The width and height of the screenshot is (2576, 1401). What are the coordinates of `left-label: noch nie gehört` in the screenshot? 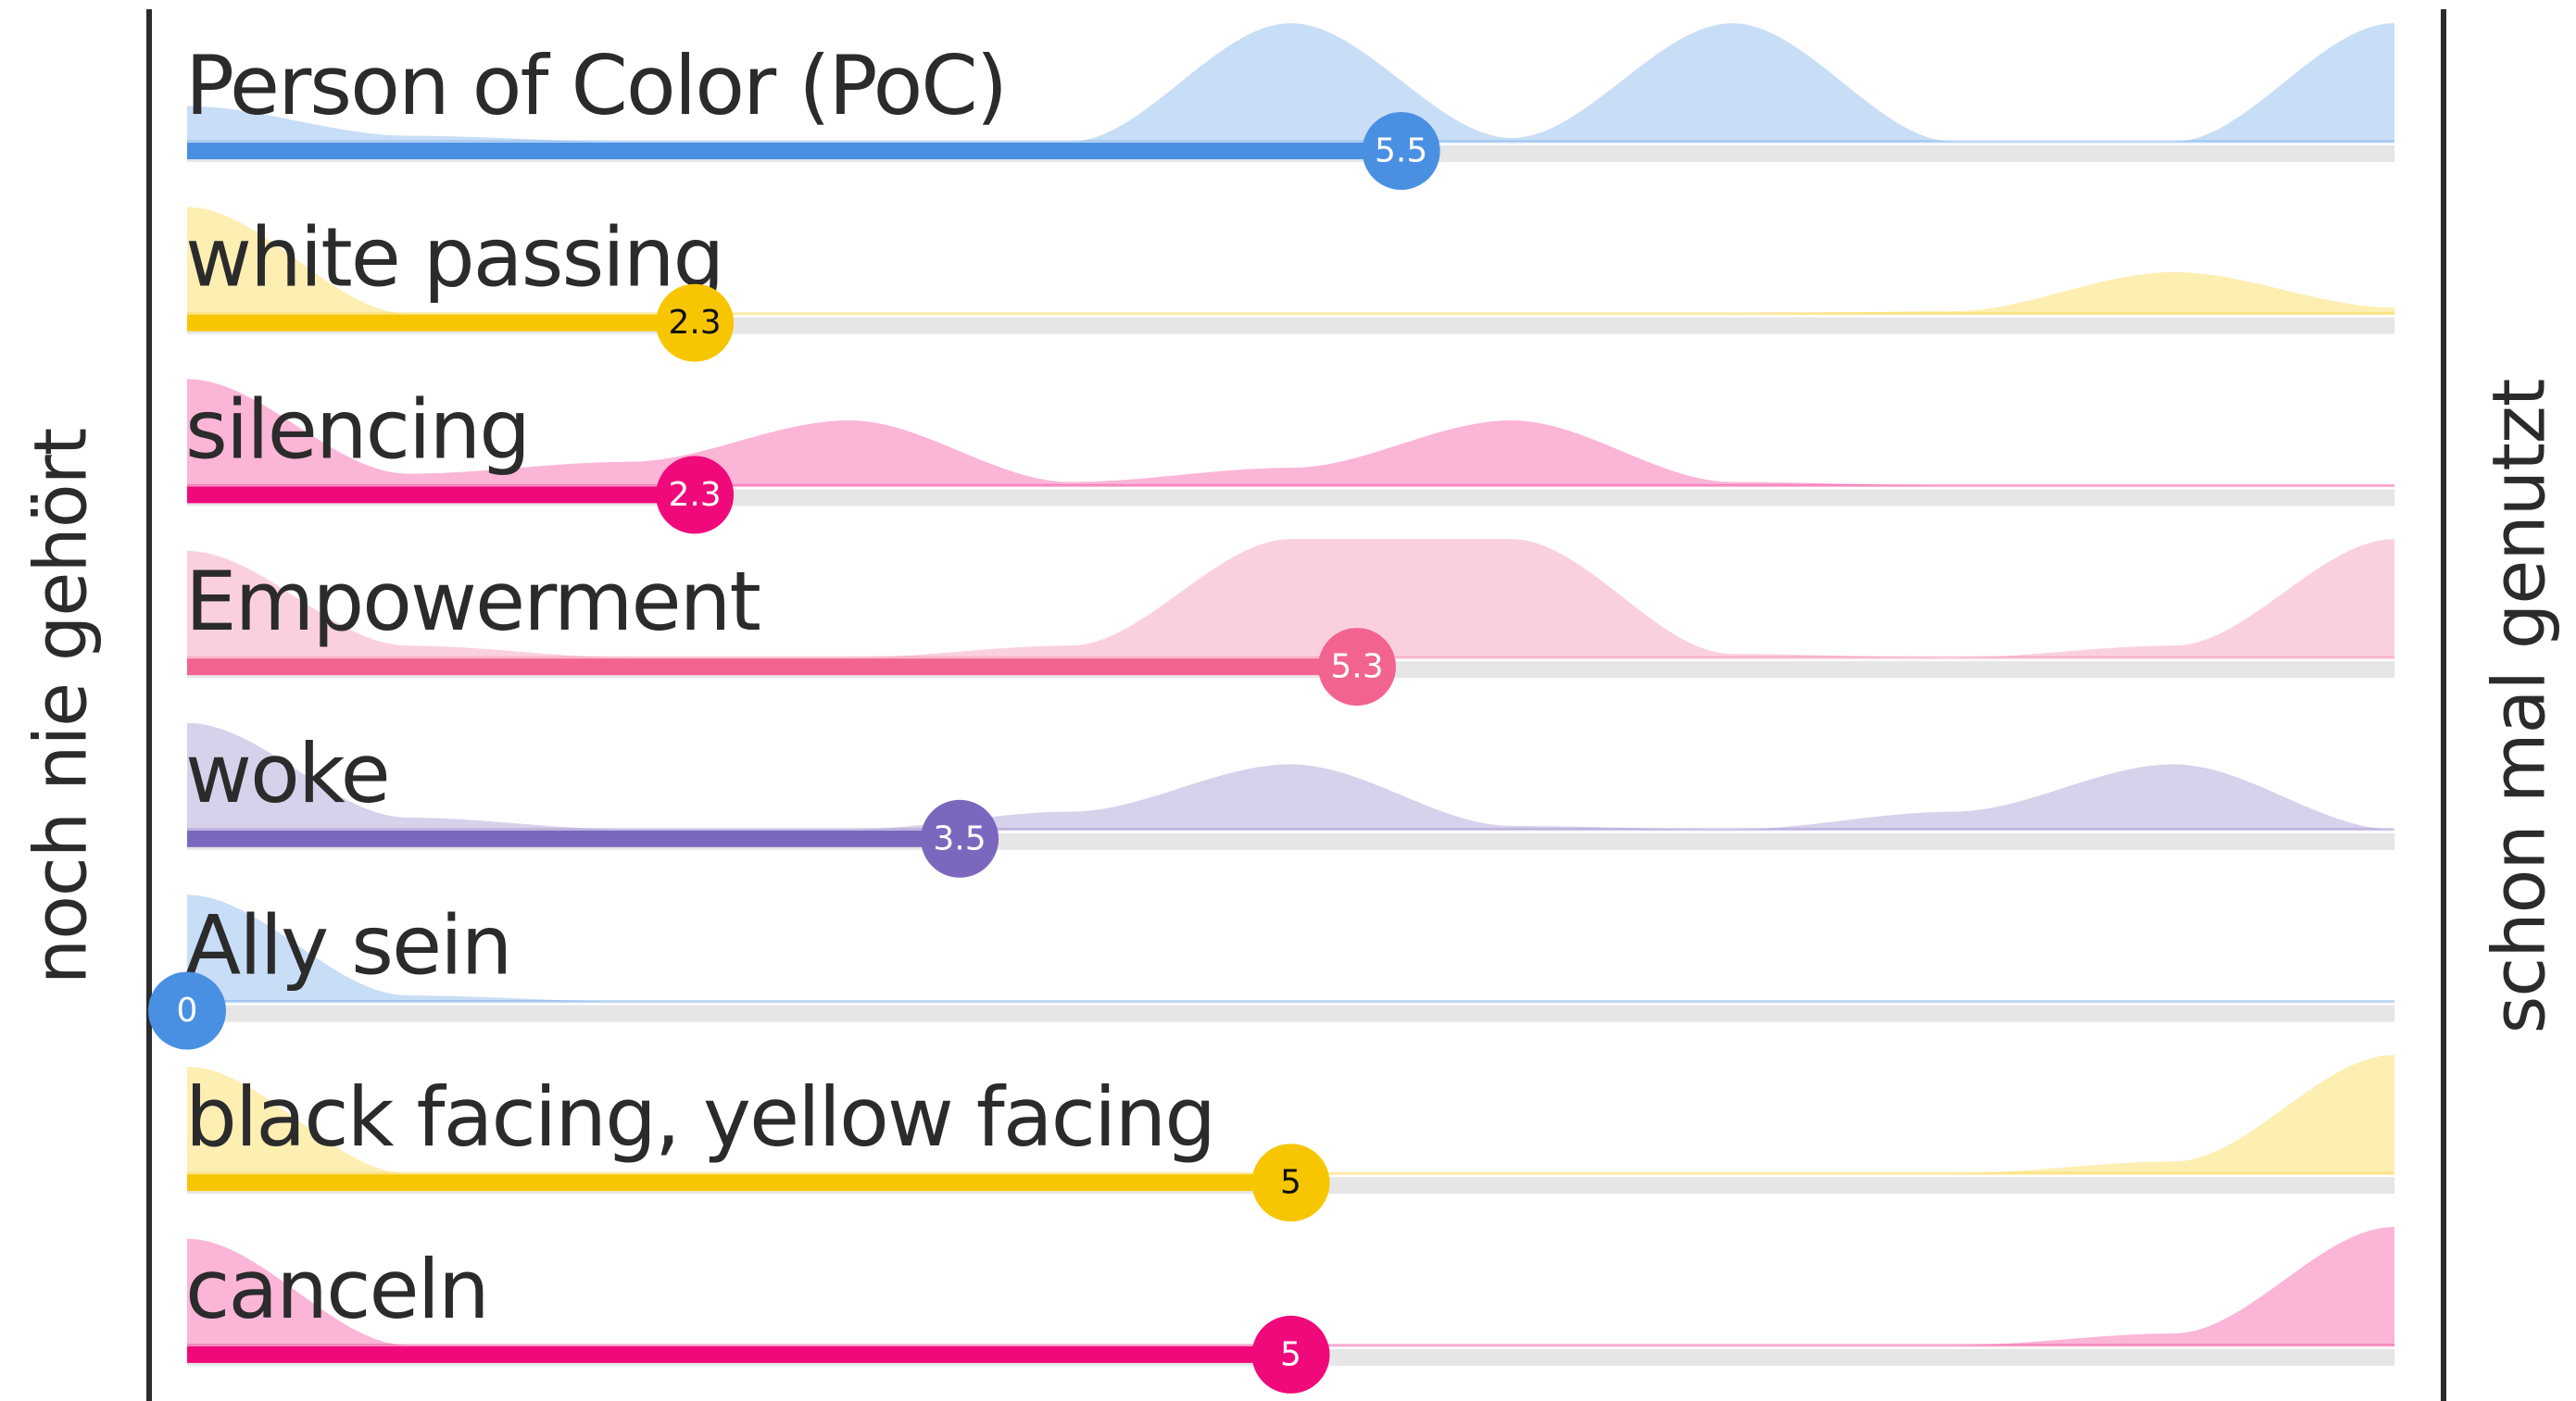 It's located at (61, 707).